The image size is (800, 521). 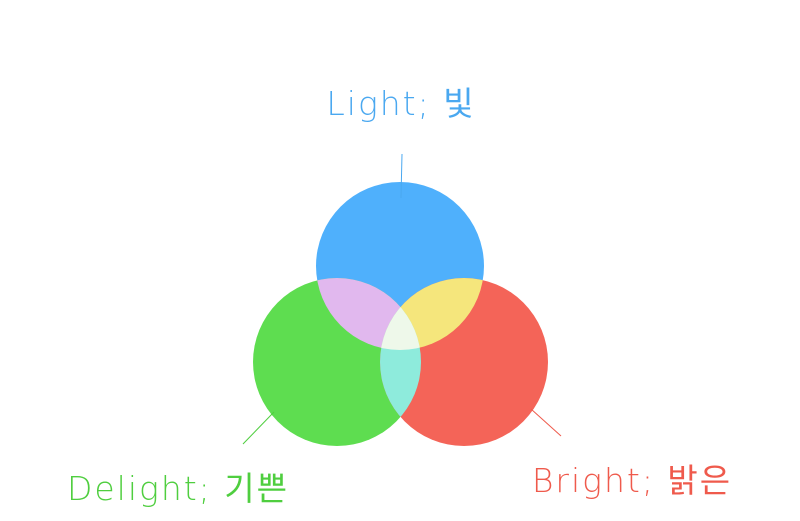 What do you see at coordinates (400, 103) in the screenshot?
I see `label-light: Light; 빛` at bounding box center [400, 103].